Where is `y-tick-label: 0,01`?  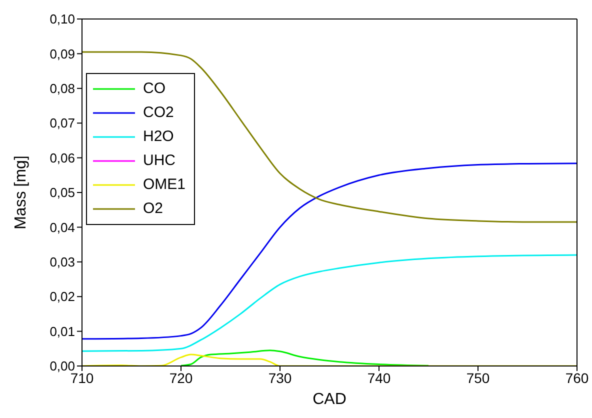 y-tick-label: 0,01 is located at coordinates (62, 331).